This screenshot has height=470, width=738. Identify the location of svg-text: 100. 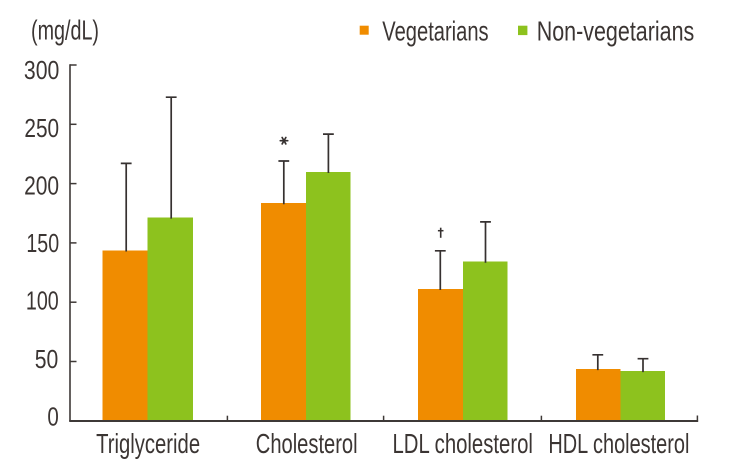
(42, 301).